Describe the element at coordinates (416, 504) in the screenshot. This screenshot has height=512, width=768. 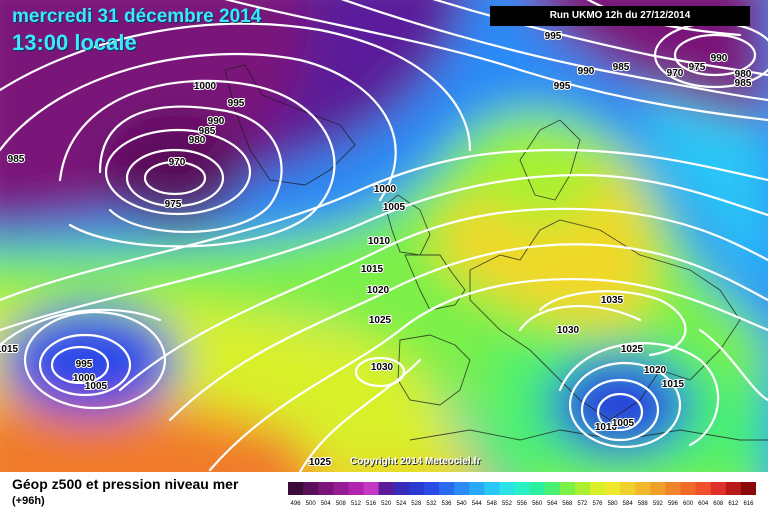
I see `scale-tick-label: 528` at that location.